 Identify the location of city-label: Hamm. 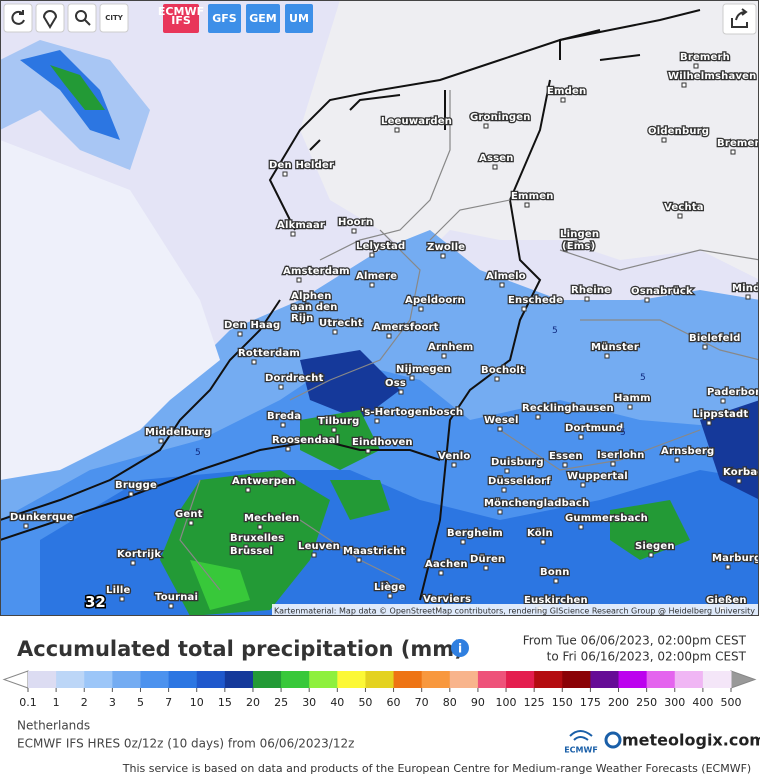
(632, 398).